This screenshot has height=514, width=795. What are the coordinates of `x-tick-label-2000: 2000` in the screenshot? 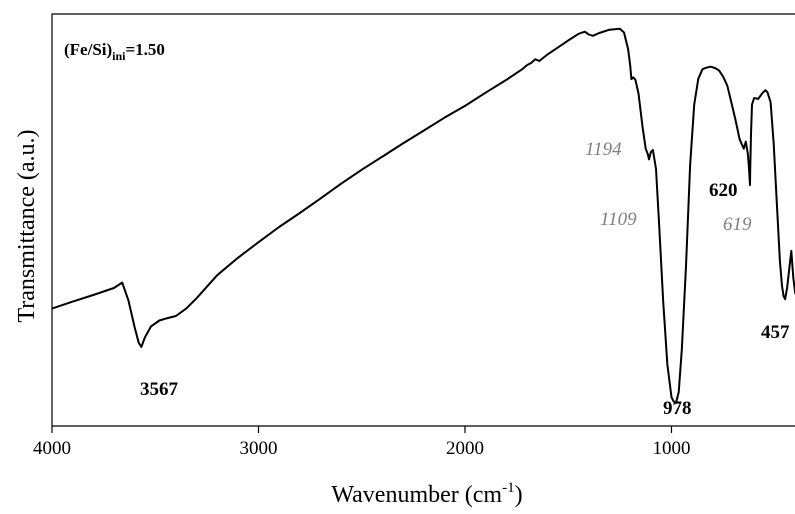 It's located at (465, 448).